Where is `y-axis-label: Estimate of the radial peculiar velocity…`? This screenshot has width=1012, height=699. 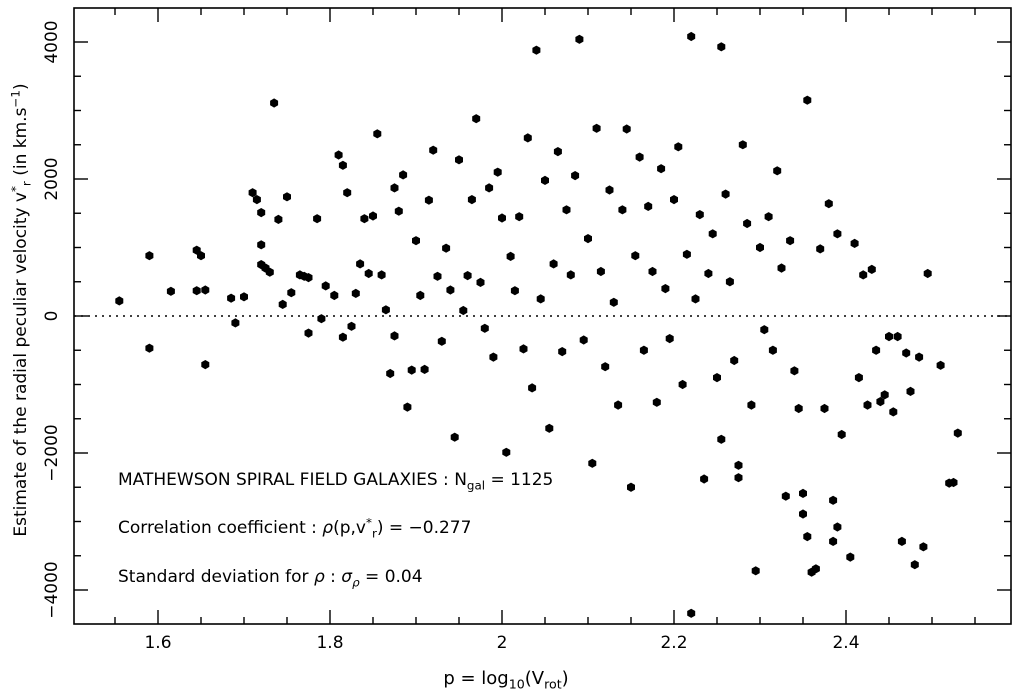
y-axis-label: Estimate of the radial peculiar velocity… is located at coordinates (21, 310).